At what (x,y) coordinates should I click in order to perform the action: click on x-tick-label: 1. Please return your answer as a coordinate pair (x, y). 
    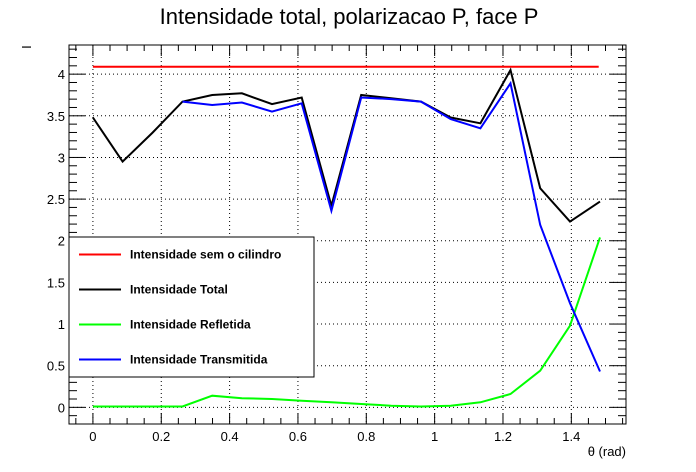
    Looking at the image, I should click on (434, 436).